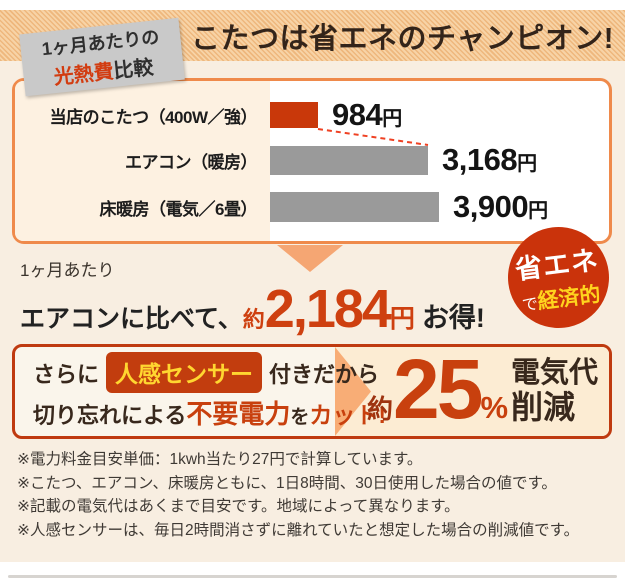 The height and width of the screenshot is (581, 625). Describe the element at coordinates (348, 415) in the screenshot. I see `banner-l2d: カット!` at that location.